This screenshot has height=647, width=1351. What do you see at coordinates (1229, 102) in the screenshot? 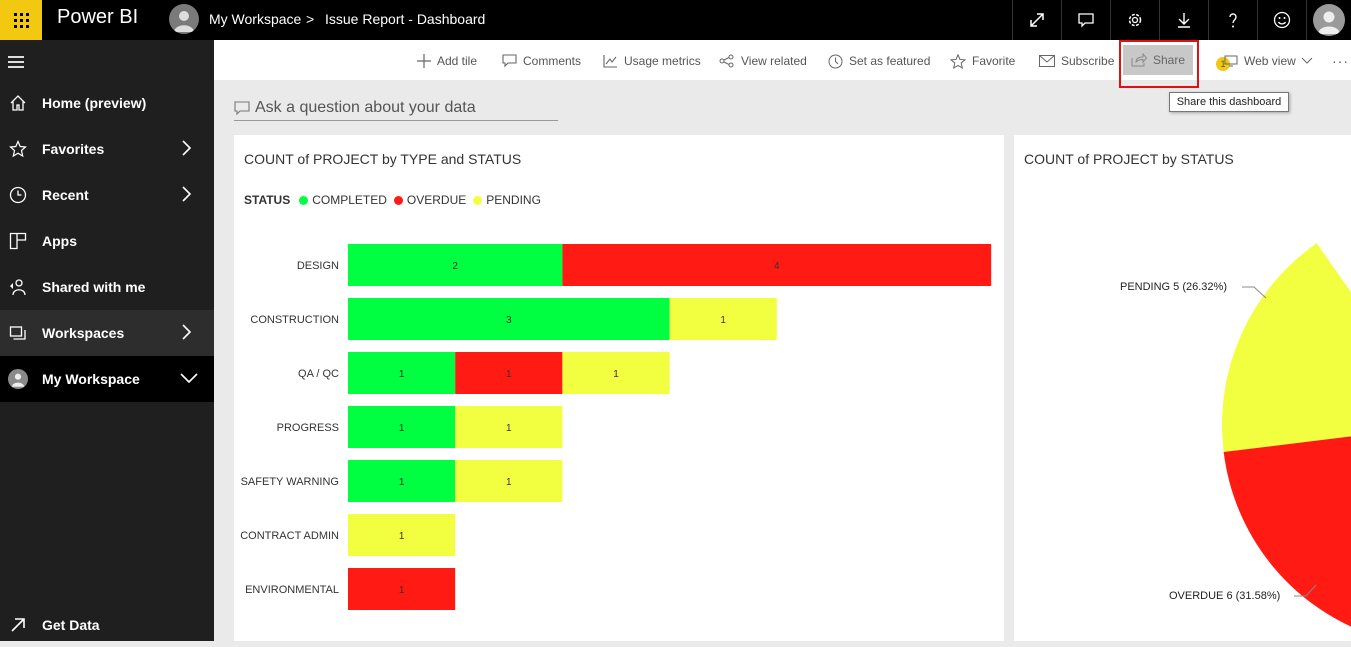
I see `share-tooltip: Share this dashboard` at bounding box center [1229, 102].